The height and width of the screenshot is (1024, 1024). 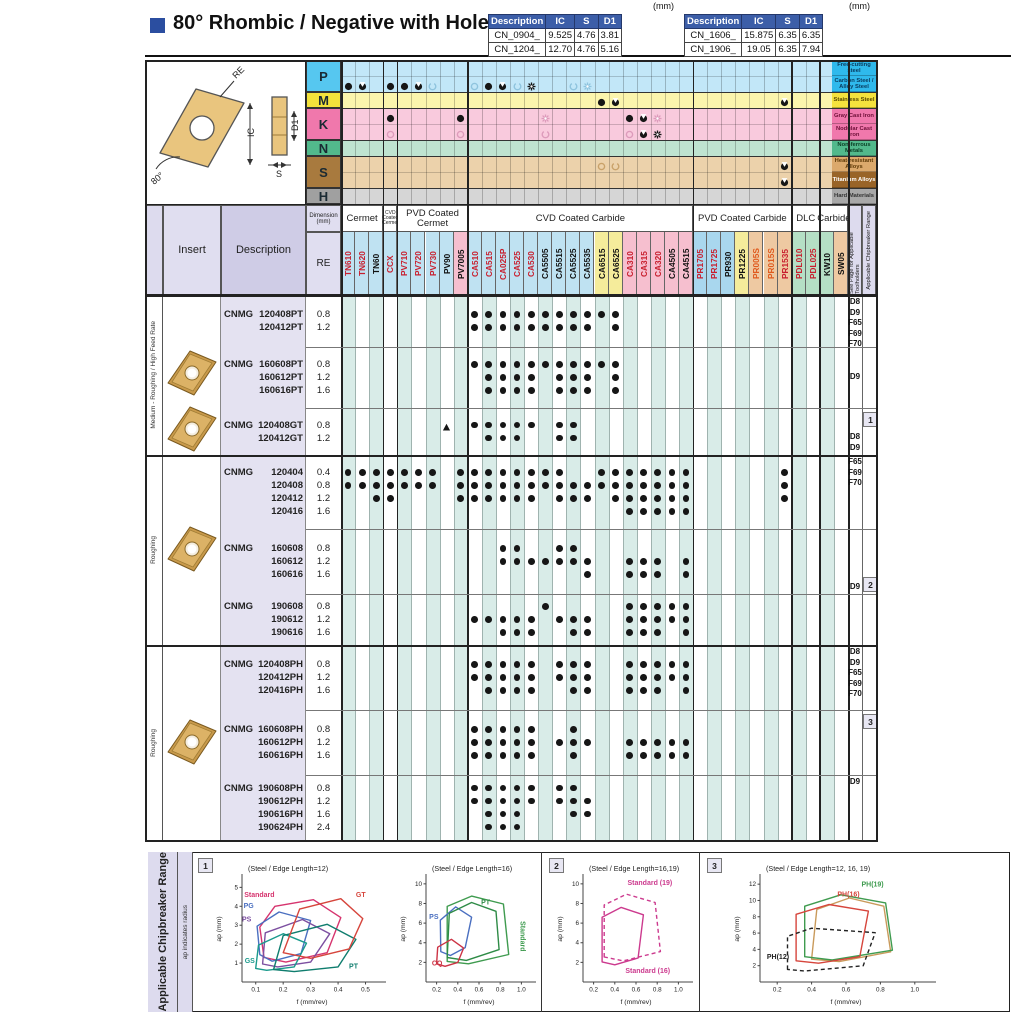 What do you see at coordinates (250, 961) in the screenshot?
I see `chart-series-label: GS` at bounding box center [250, 961].